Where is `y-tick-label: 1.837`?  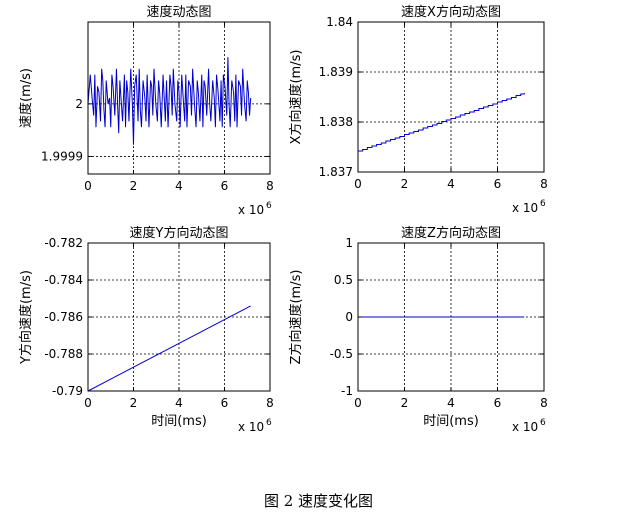
y-tick-label: 1.837 is located at coordinates (336, 172).